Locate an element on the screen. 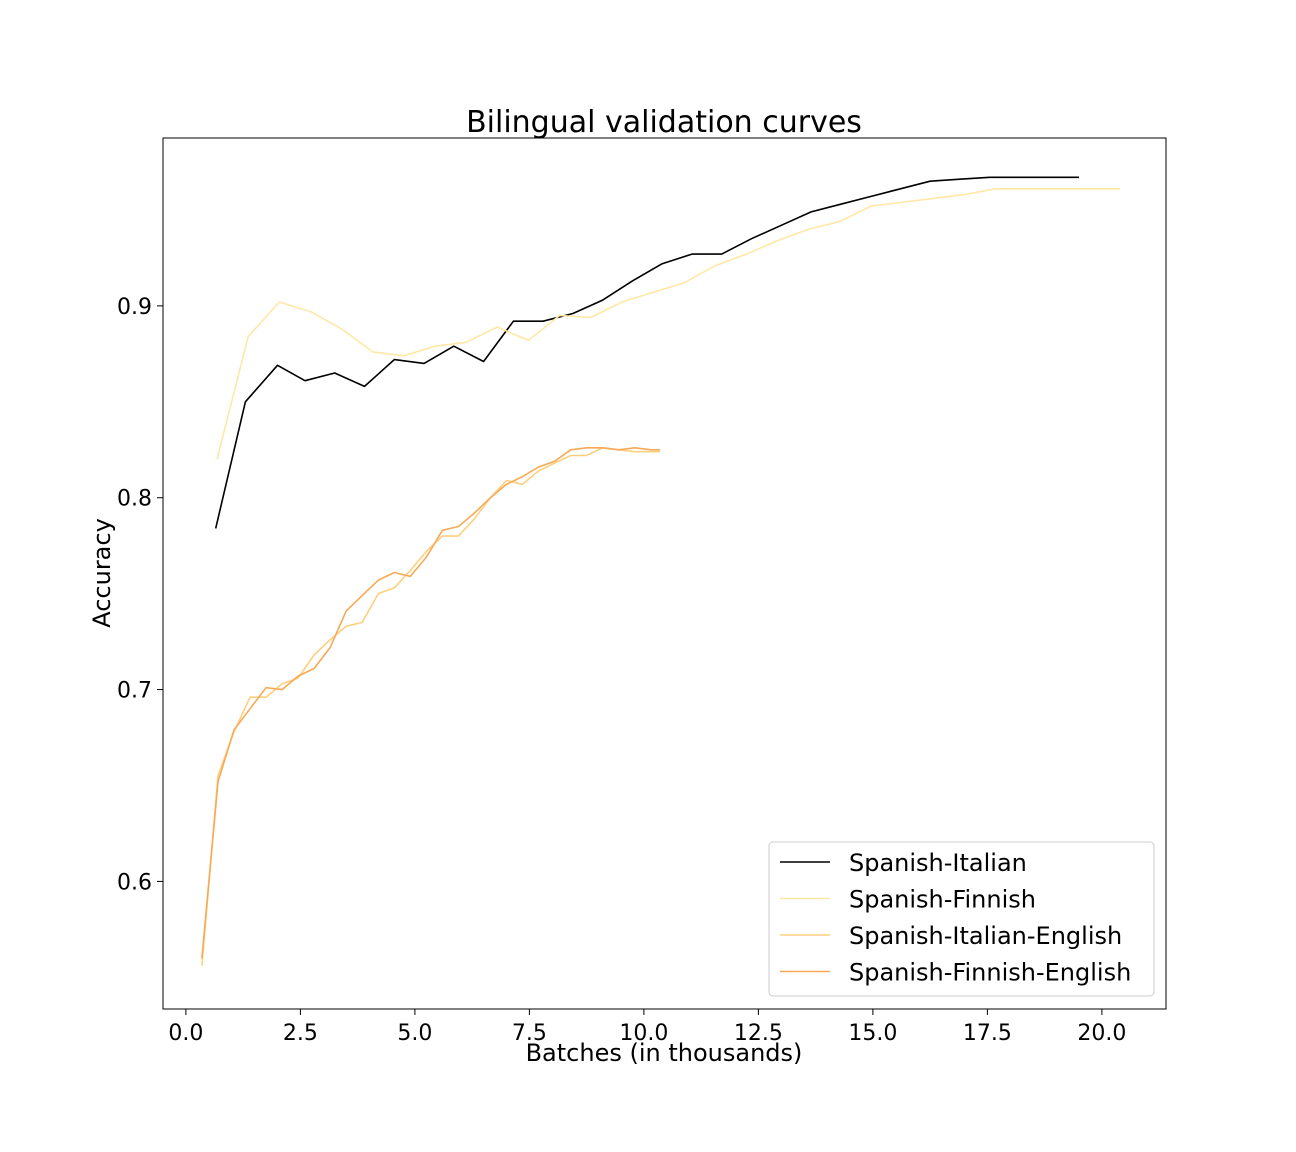 The image size is (1296, 1152). x-tick-label: 17.5 is located at coordinates (987, 1033).